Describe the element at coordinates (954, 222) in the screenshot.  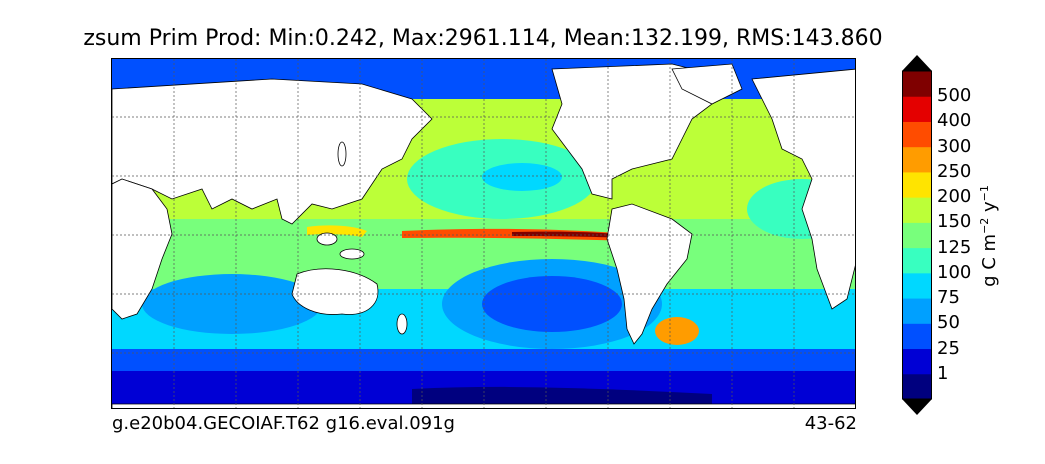
I see `colorbar-tick-label: 150` at that location.